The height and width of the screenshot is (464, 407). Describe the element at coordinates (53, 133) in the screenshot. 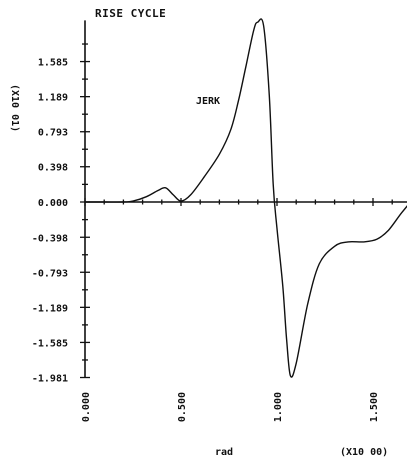

I see `y-tick-label: 0.793` at that location.